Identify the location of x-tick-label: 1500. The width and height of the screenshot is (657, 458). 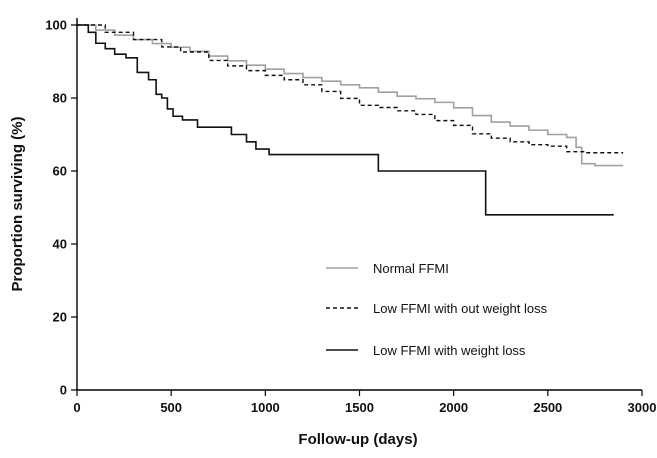
(359, 407).